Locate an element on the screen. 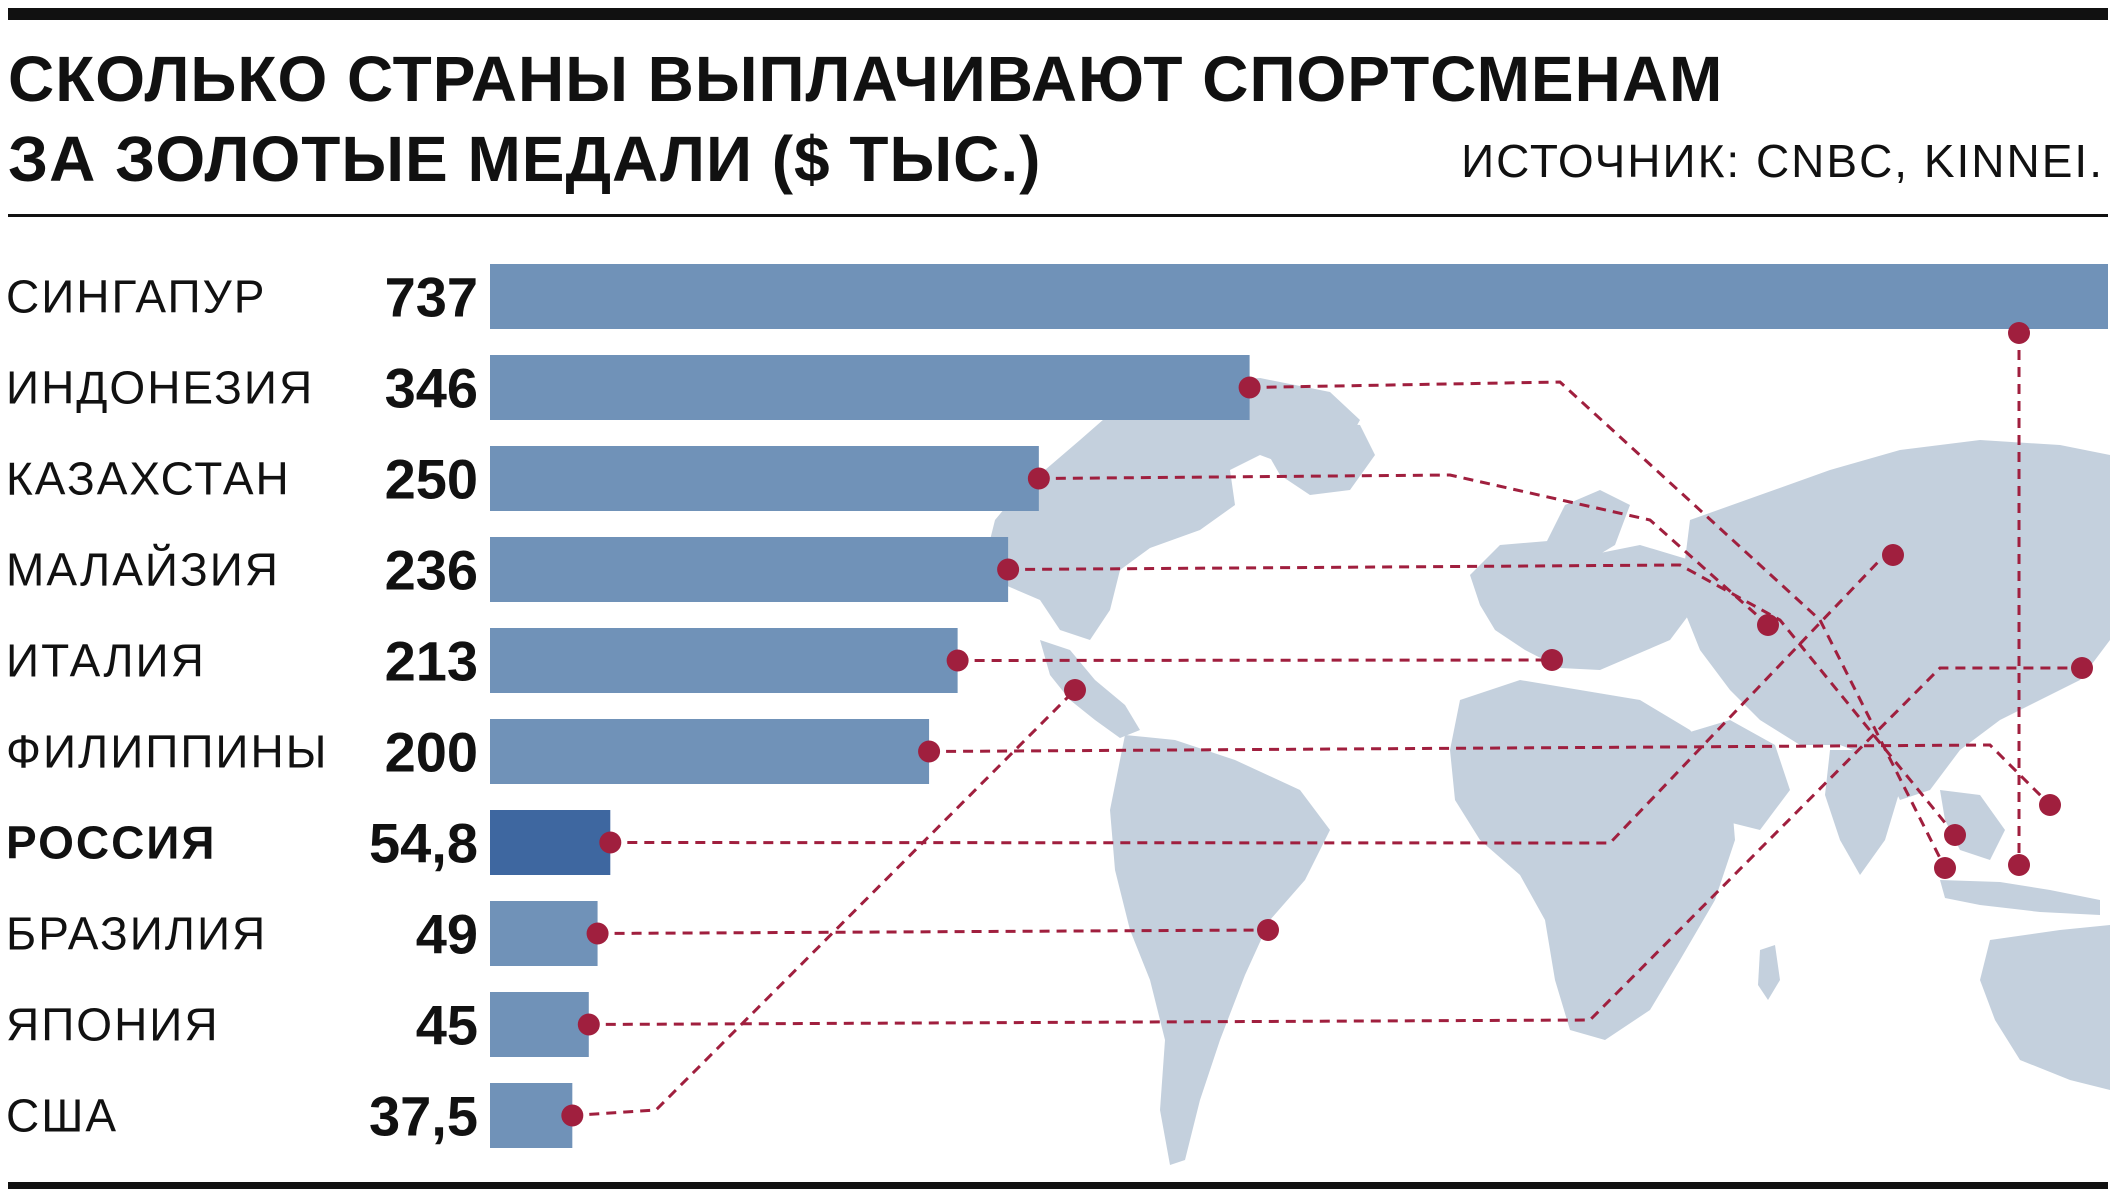  value-label-row-4: 213 is located at coordinates (431, 661).